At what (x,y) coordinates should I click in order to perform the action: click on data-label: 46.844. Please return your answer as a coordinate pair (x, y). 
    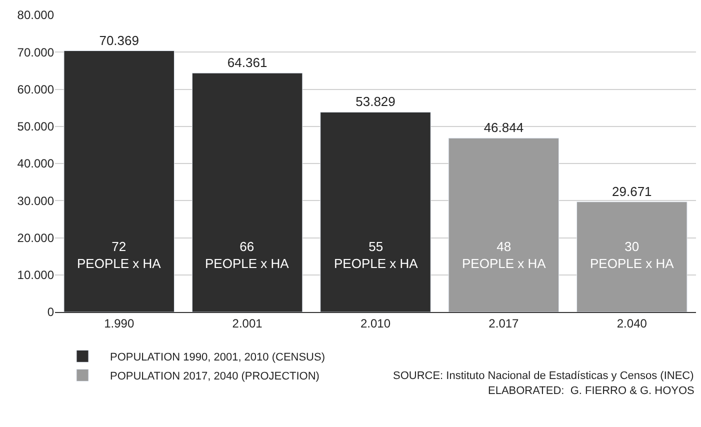
    Looking at the image, I should click on (504, 128).